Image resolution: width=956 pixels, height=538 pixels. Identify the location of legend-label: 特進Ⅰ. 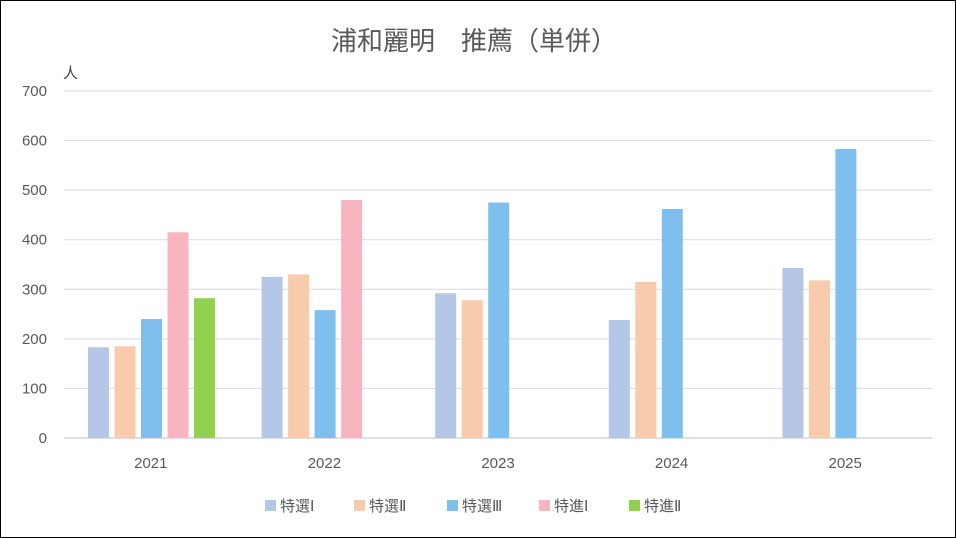
(571, 506).